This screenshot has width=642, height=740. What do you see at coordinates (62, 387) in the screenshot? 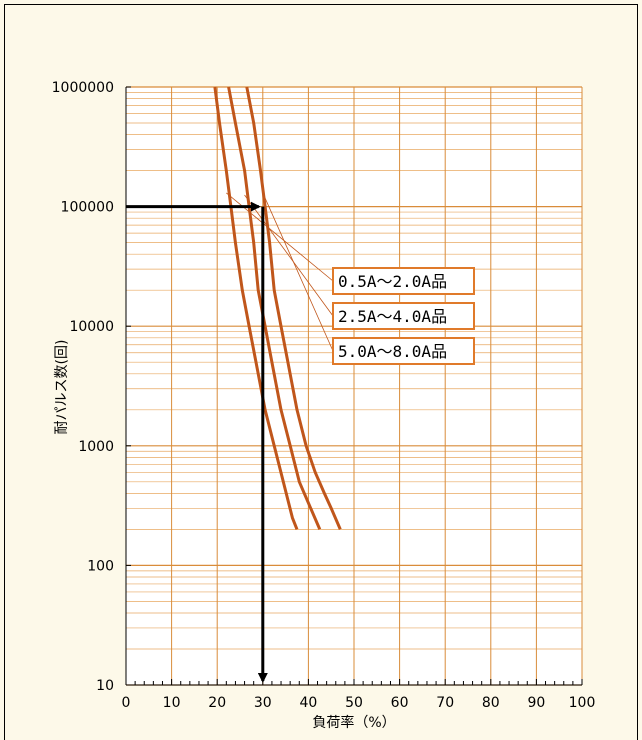
I see `y-axis-title: 耐パルス数(回)` at bounding box center [62, 387].